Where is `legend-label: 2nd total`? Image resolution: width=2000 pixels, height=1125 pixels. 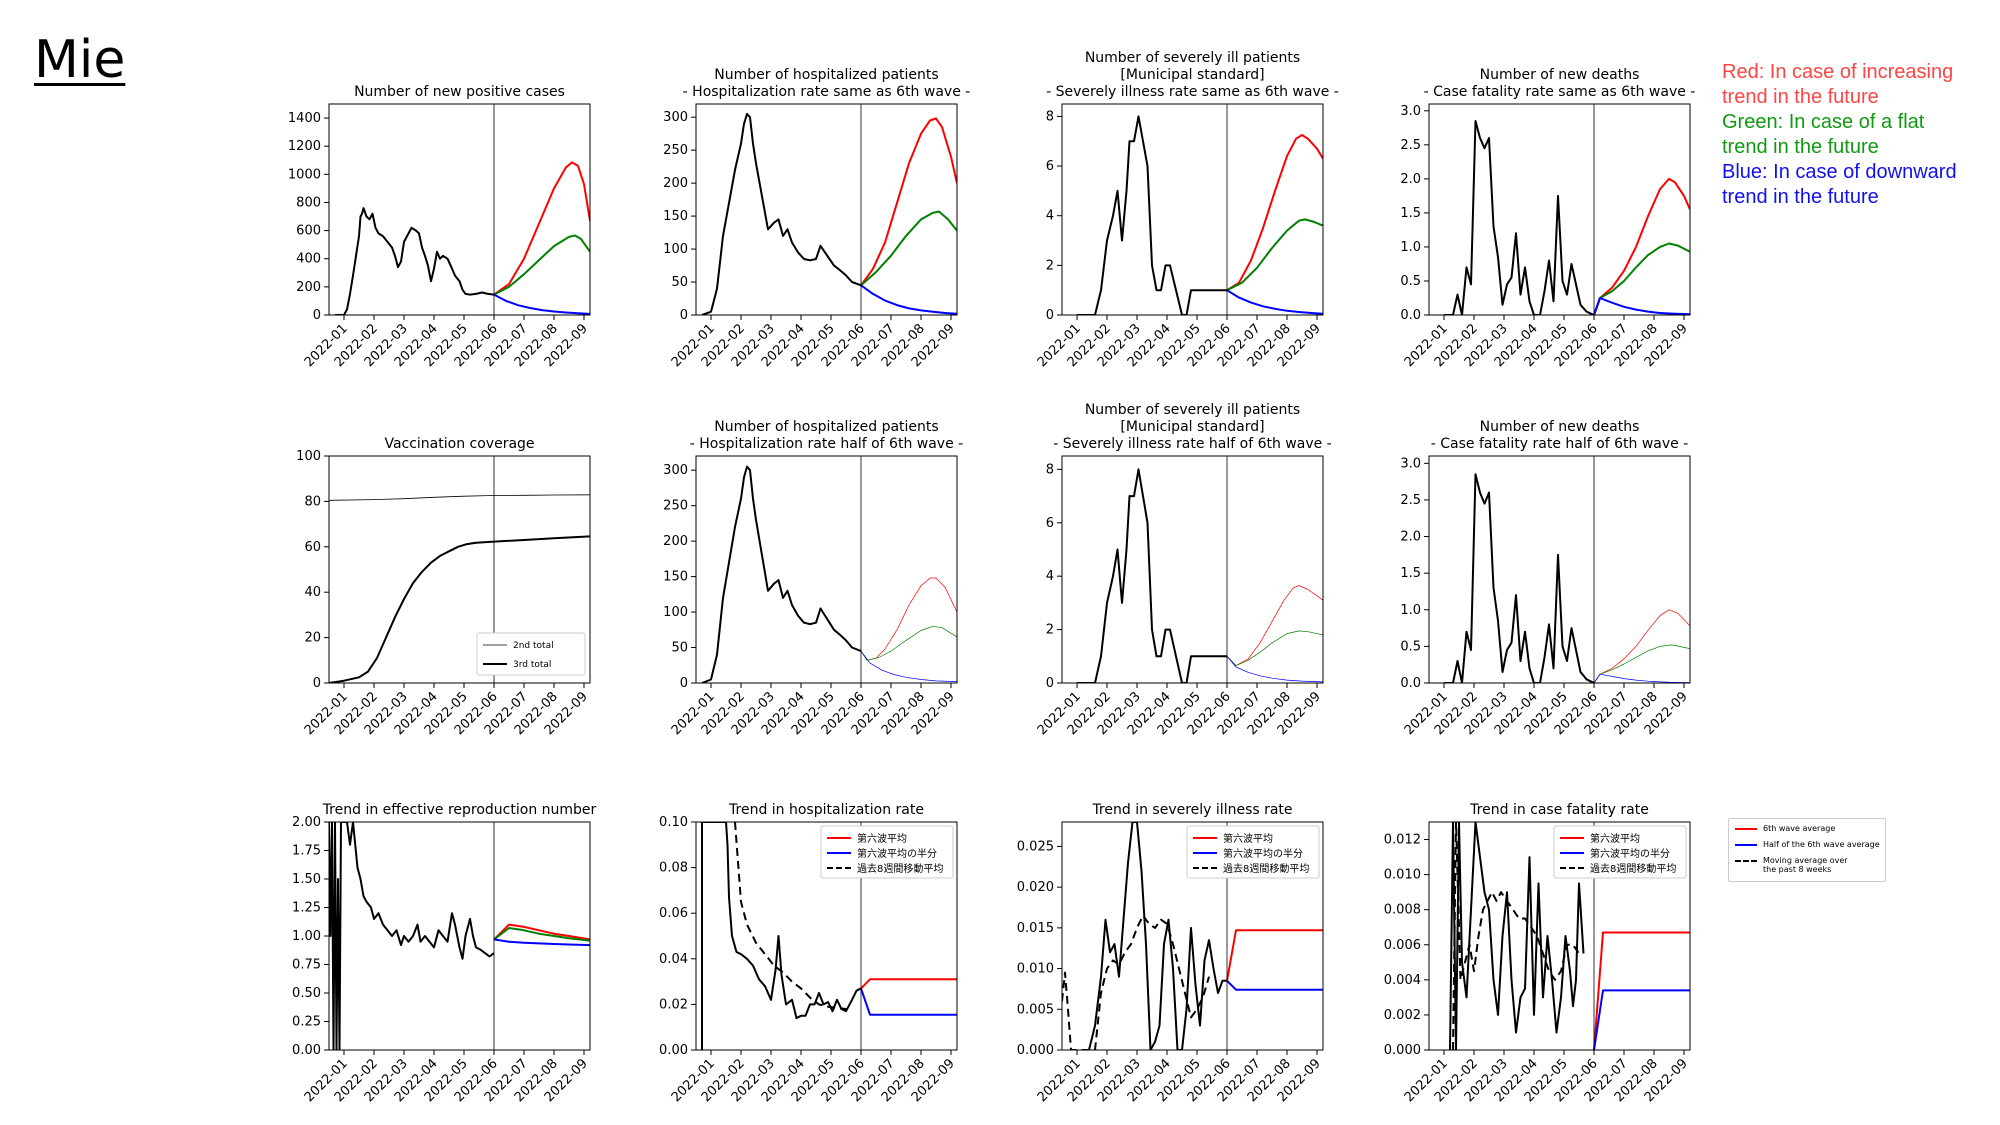 legend-label: 2nd total is located at coordinates (533, 646).